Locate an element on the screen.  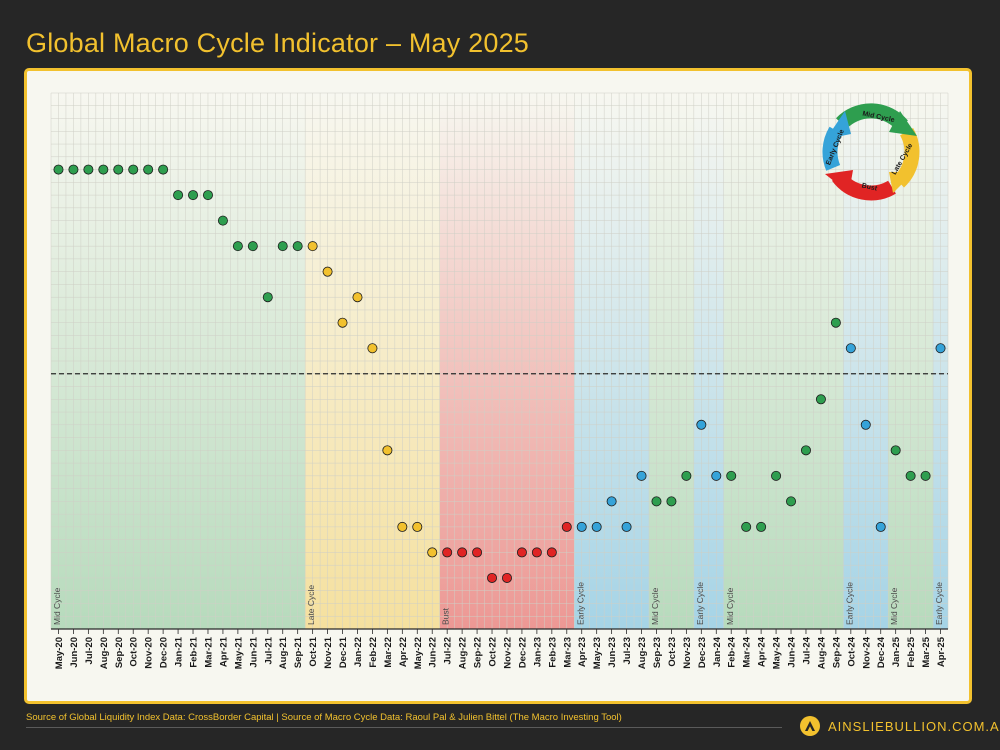
x-tick-label: May-23 is located at coordinates (597, 653).